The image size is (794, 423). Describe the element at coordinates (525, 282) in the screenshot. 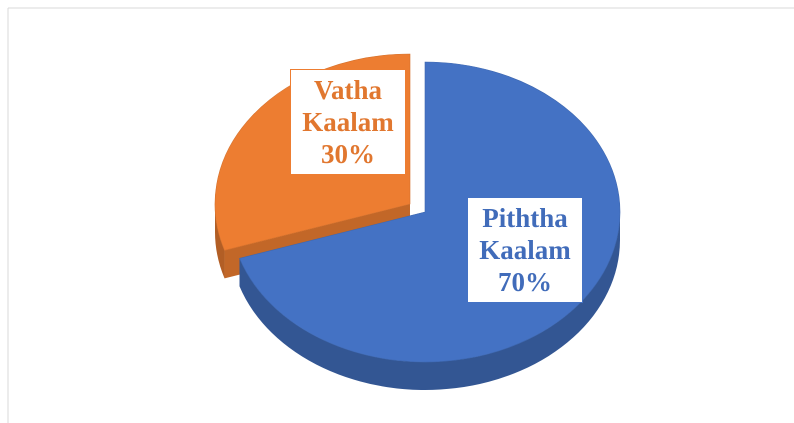

I see `slice-value: 70%` at that location.